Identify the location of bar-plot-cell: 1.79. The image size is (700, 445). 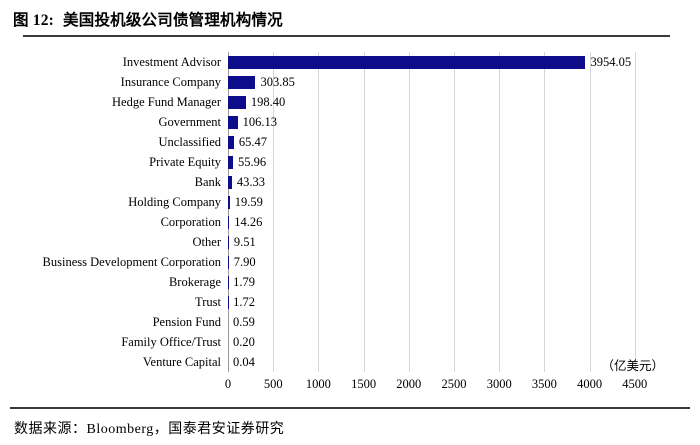
(454, 282).